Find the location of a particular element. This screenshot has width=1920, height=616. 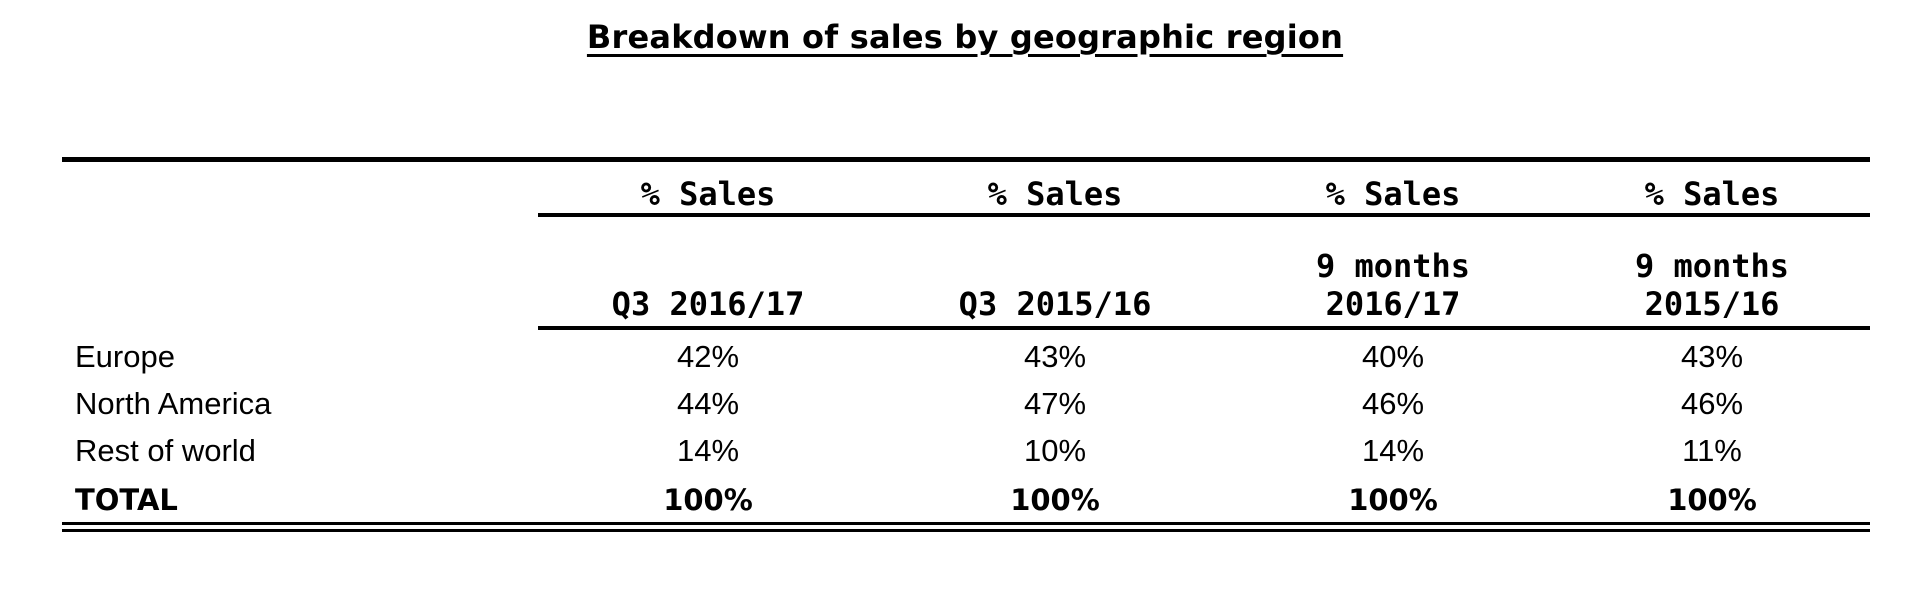

column-header-period: Q3 2015/16 is located at coordinates (1055, 284).